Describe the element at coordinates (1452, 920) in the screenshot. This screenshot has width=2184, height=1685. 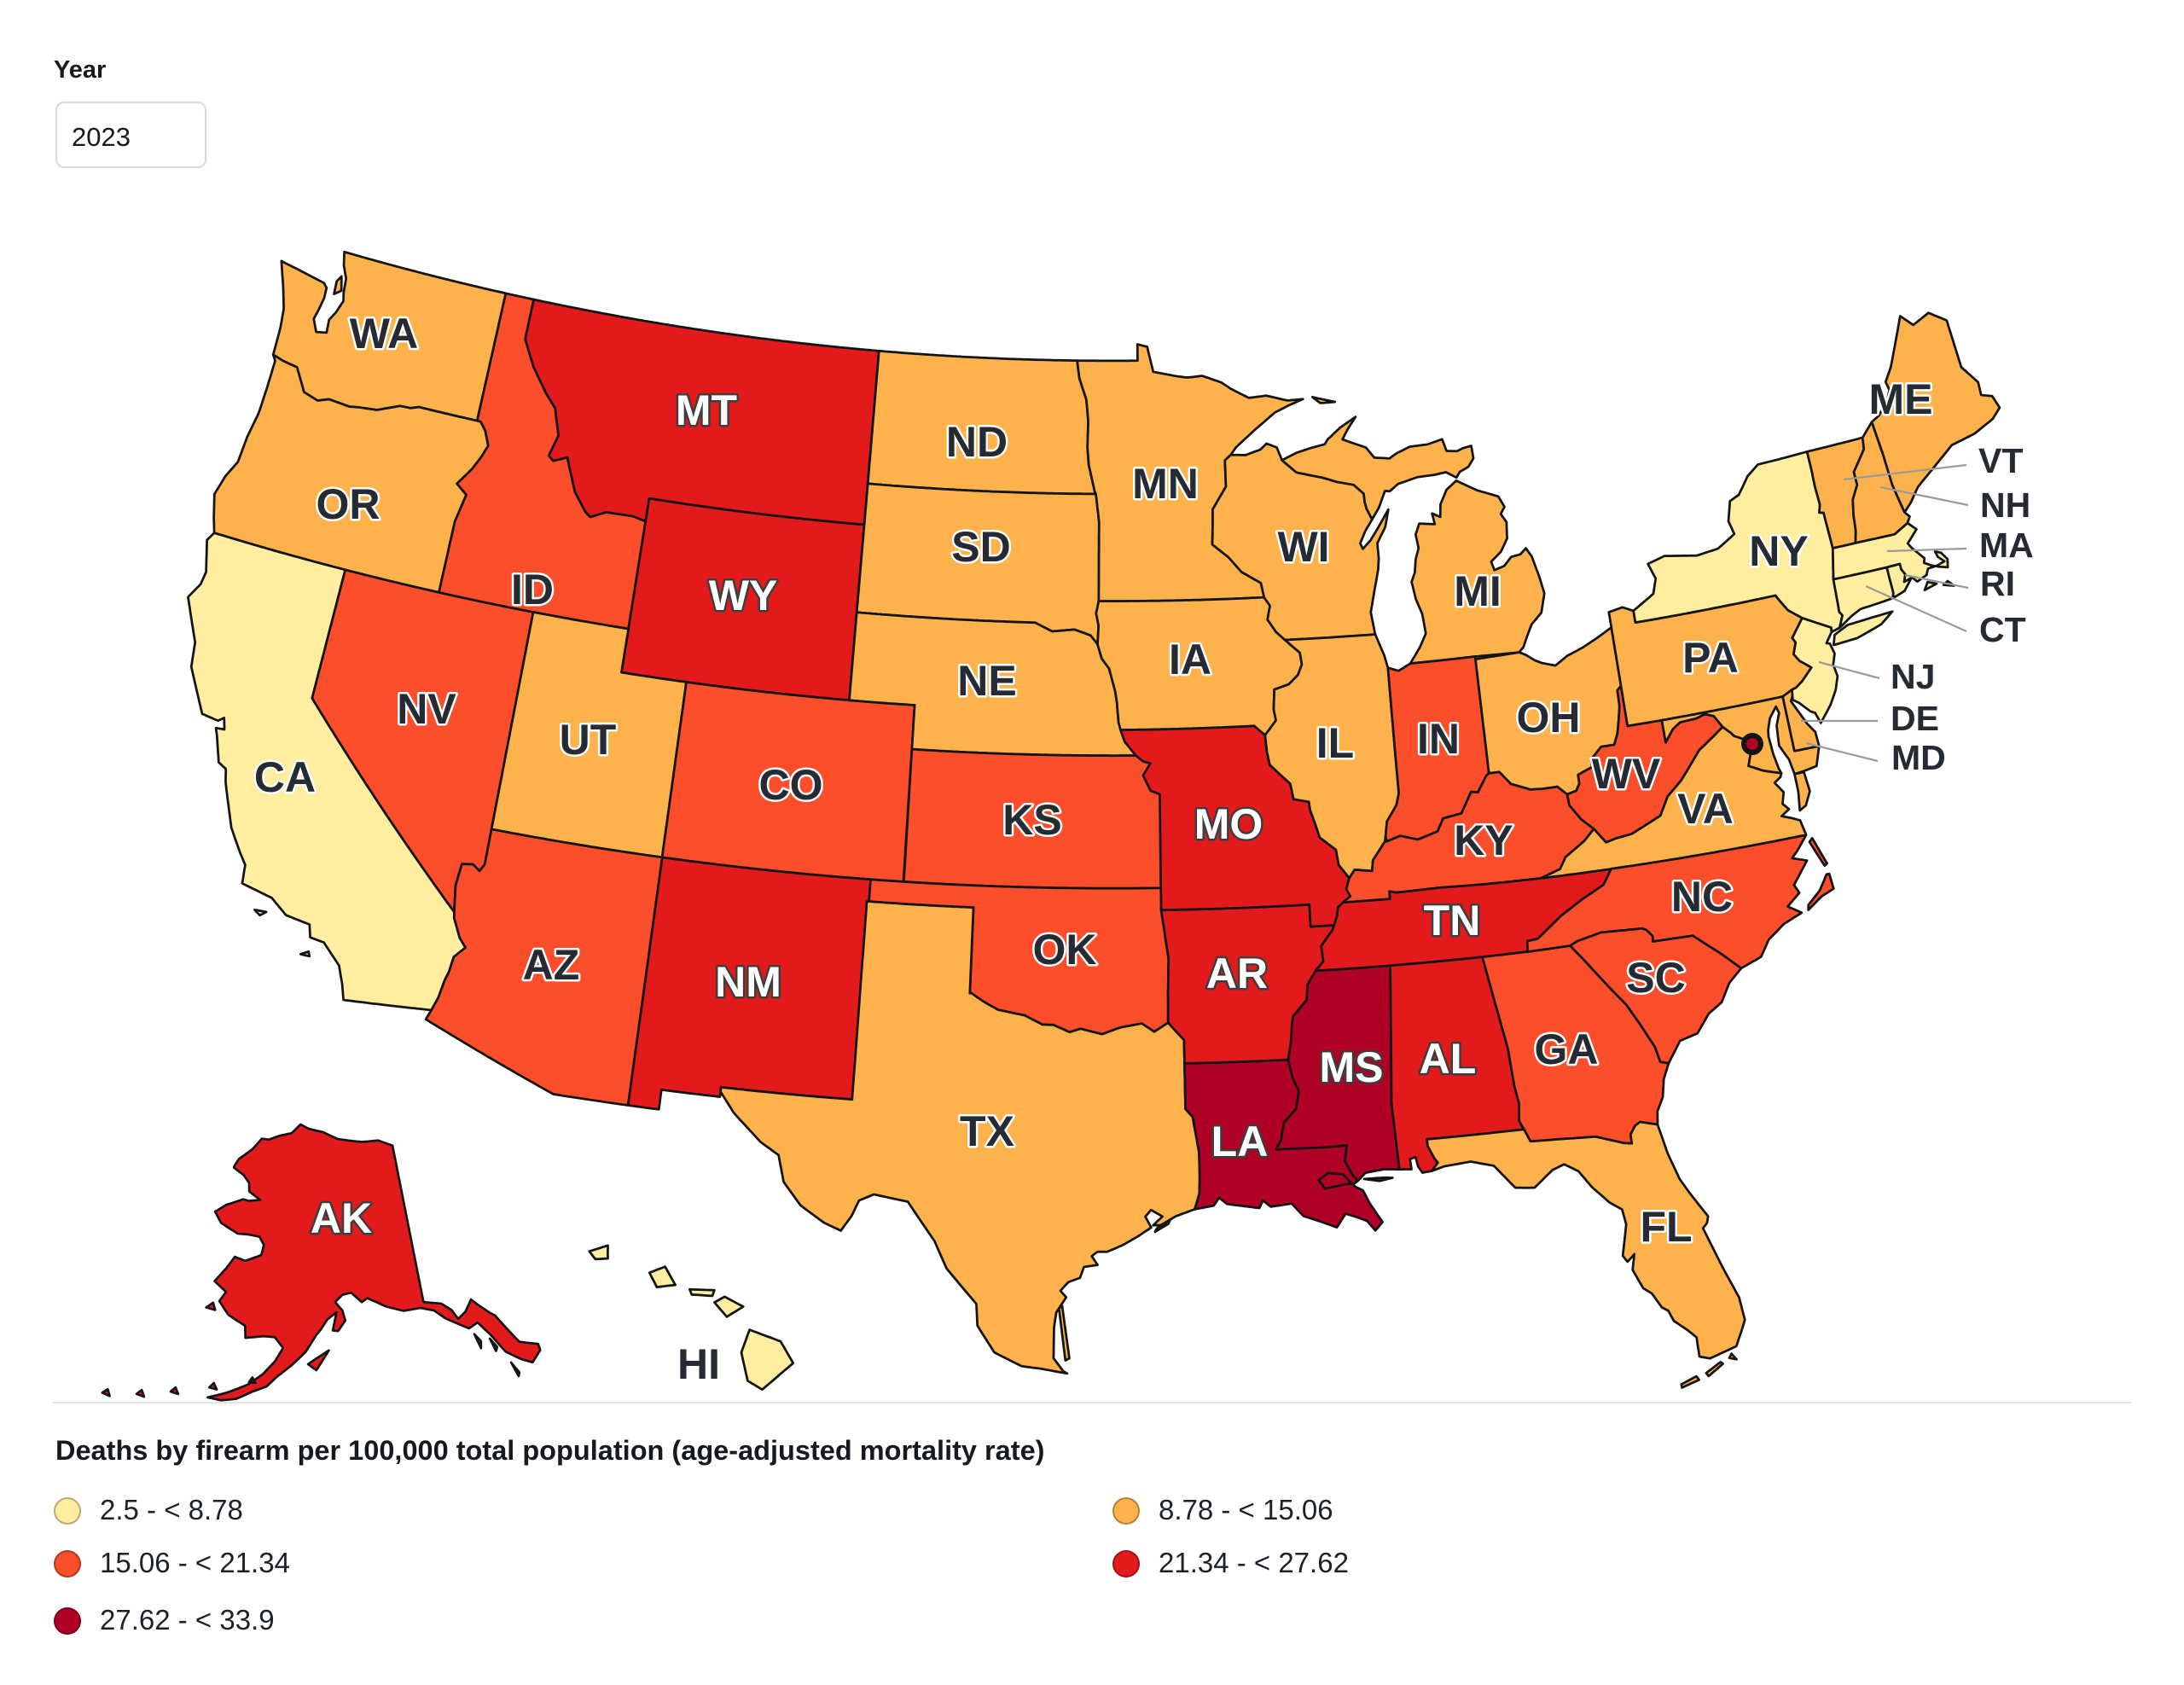
I see `svg-text: TN` at that location.